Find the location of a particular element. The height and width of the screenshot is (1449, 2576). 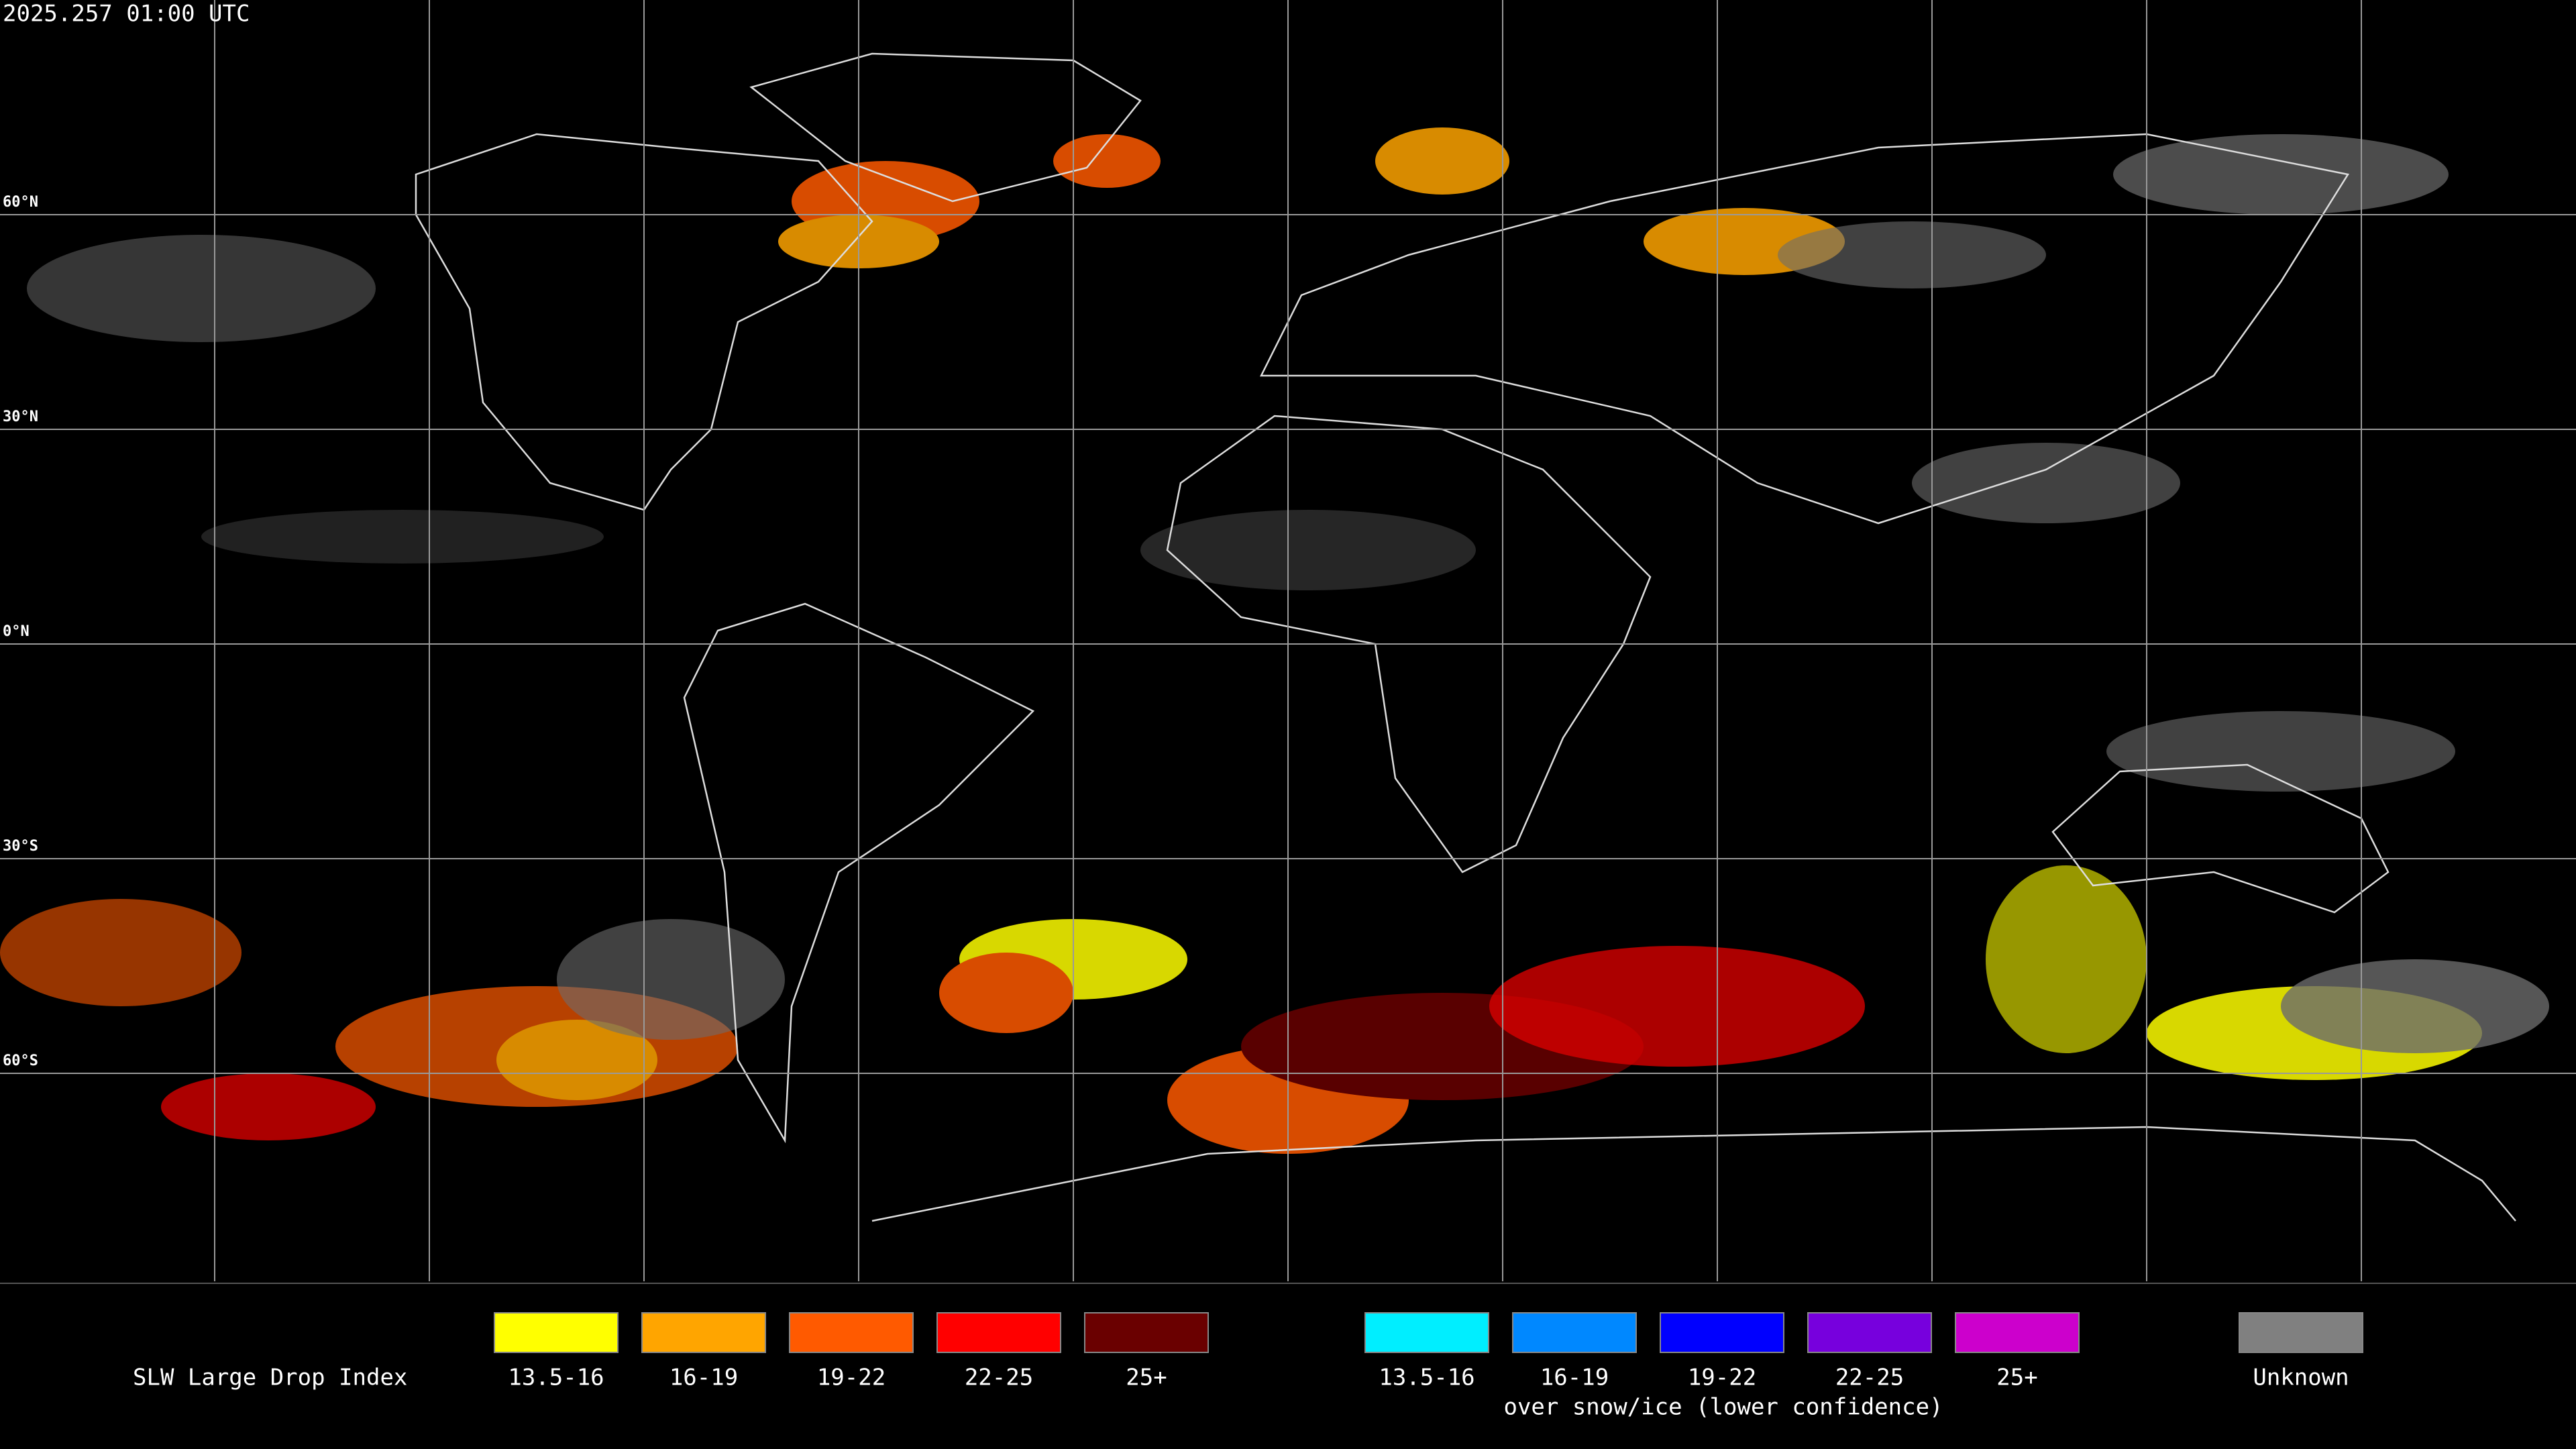

latitude-label: 0°N is located at coordinates (16, 631).